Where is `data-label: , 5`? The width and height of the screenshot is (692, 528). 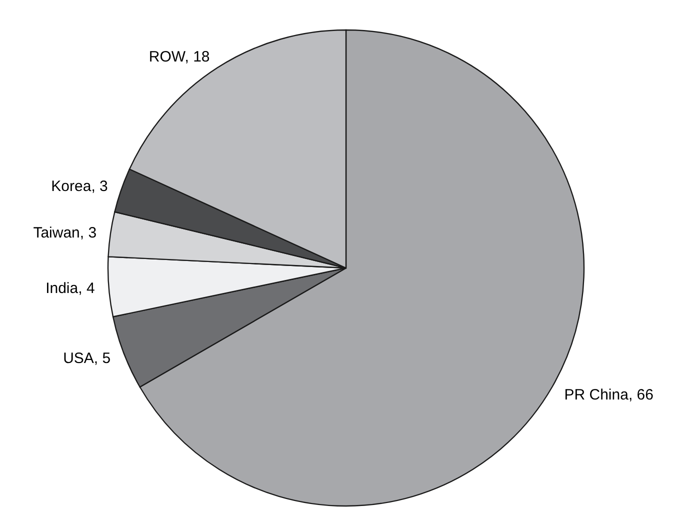
data-label: , 5 is located at coordinates (102, 359).